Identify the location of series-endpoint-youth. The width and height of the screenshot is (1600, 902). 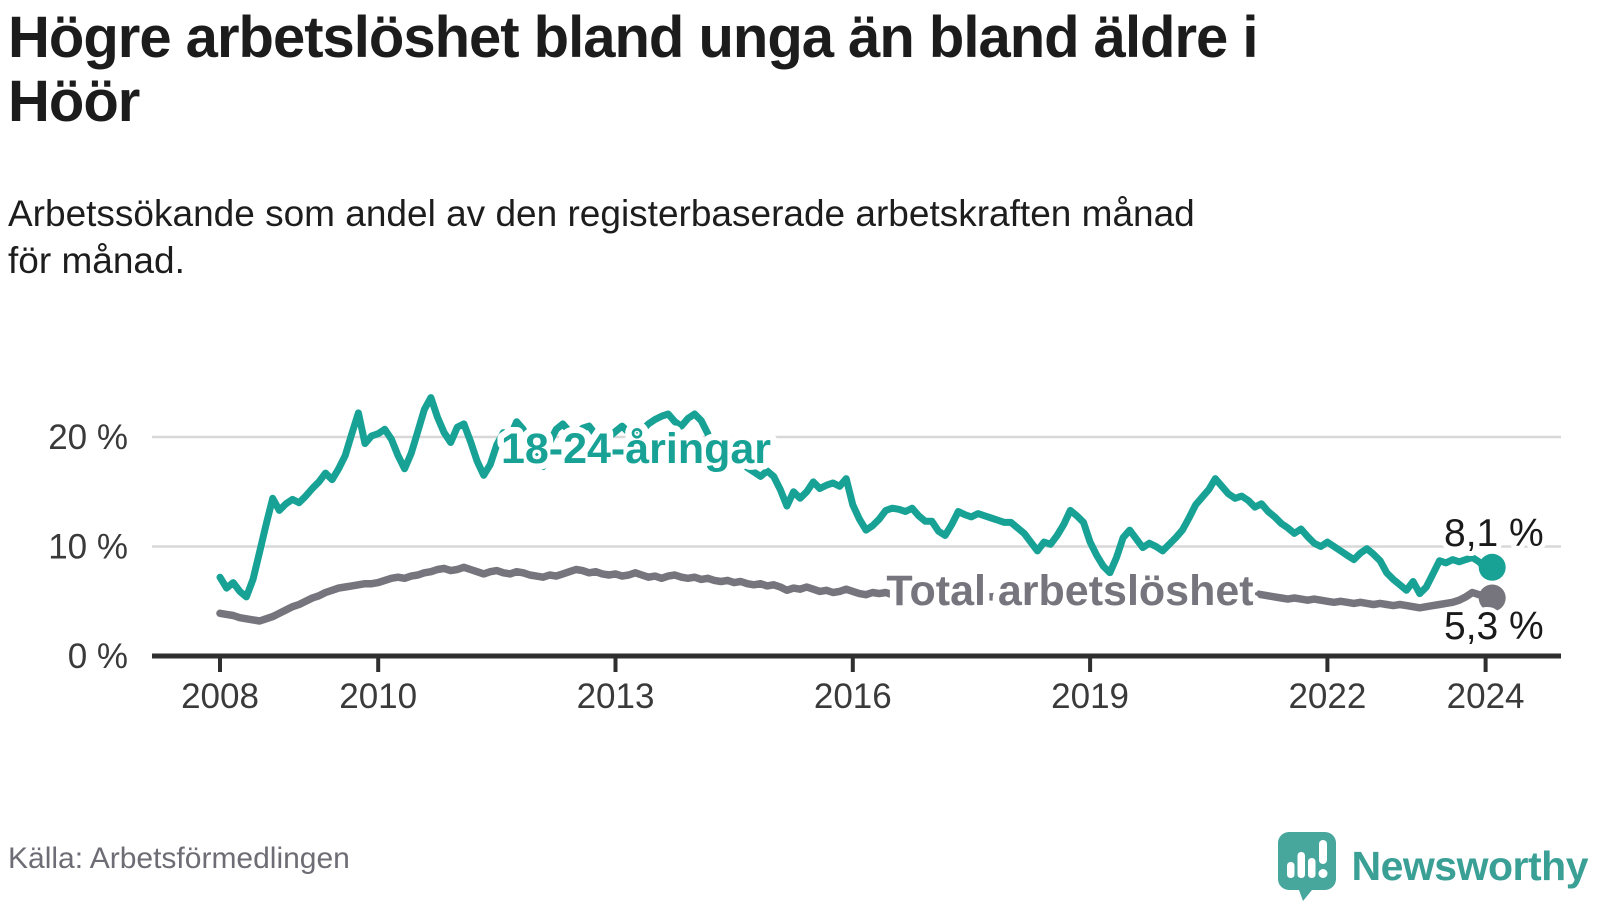
(1492, 567).